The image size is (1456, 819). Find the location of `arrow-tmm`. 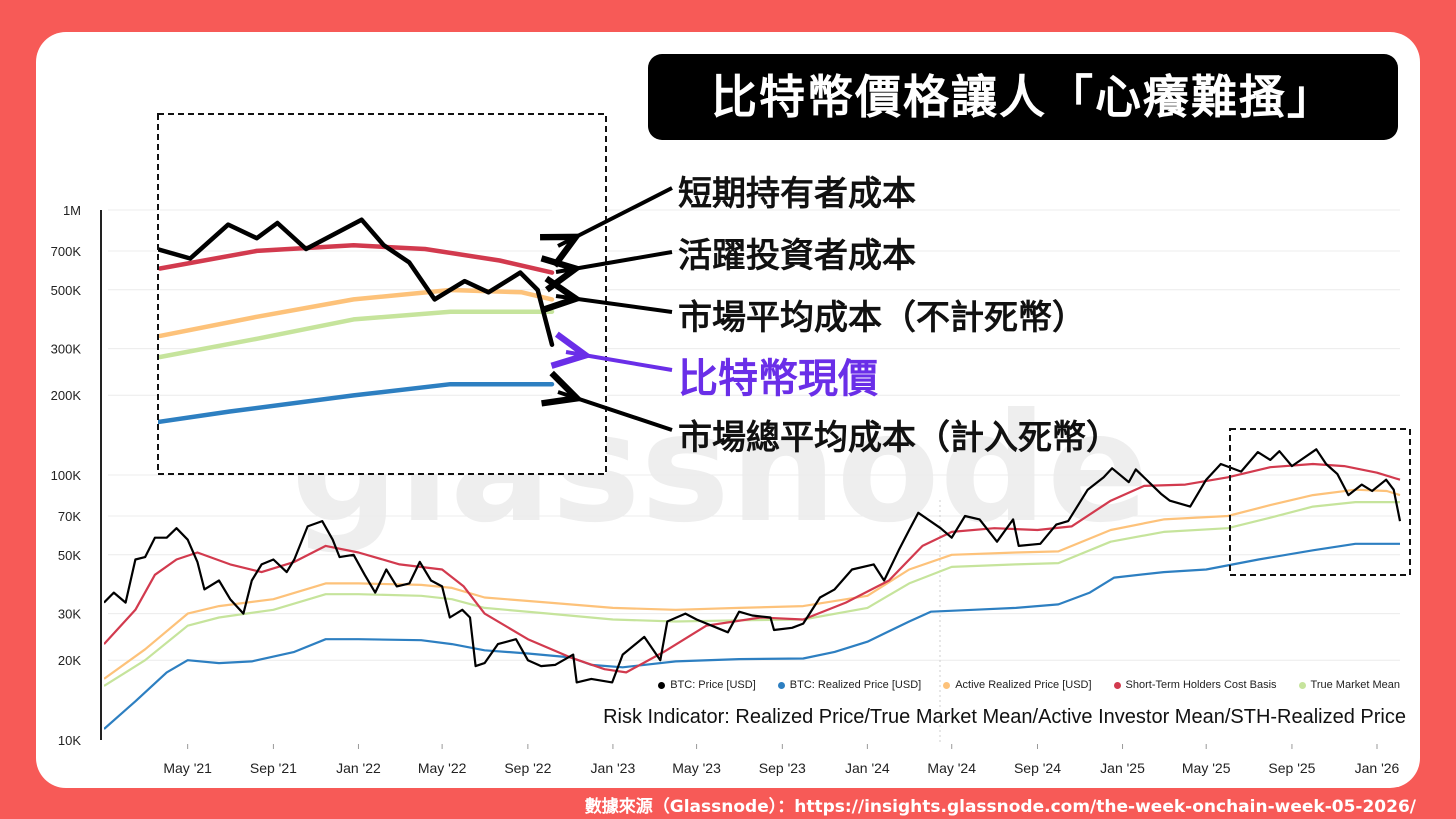

arrow-tmm is located at coordinates (614, 305).